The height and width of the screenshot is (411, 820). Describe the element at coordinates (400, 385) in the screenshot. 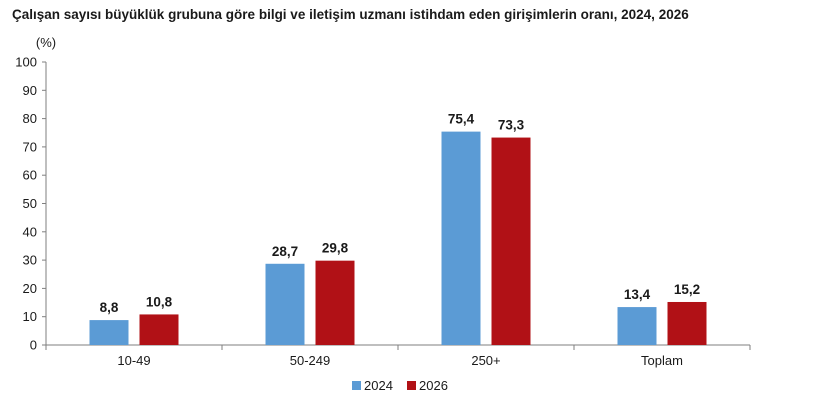

I see `legend: 2024 2026` at that location.